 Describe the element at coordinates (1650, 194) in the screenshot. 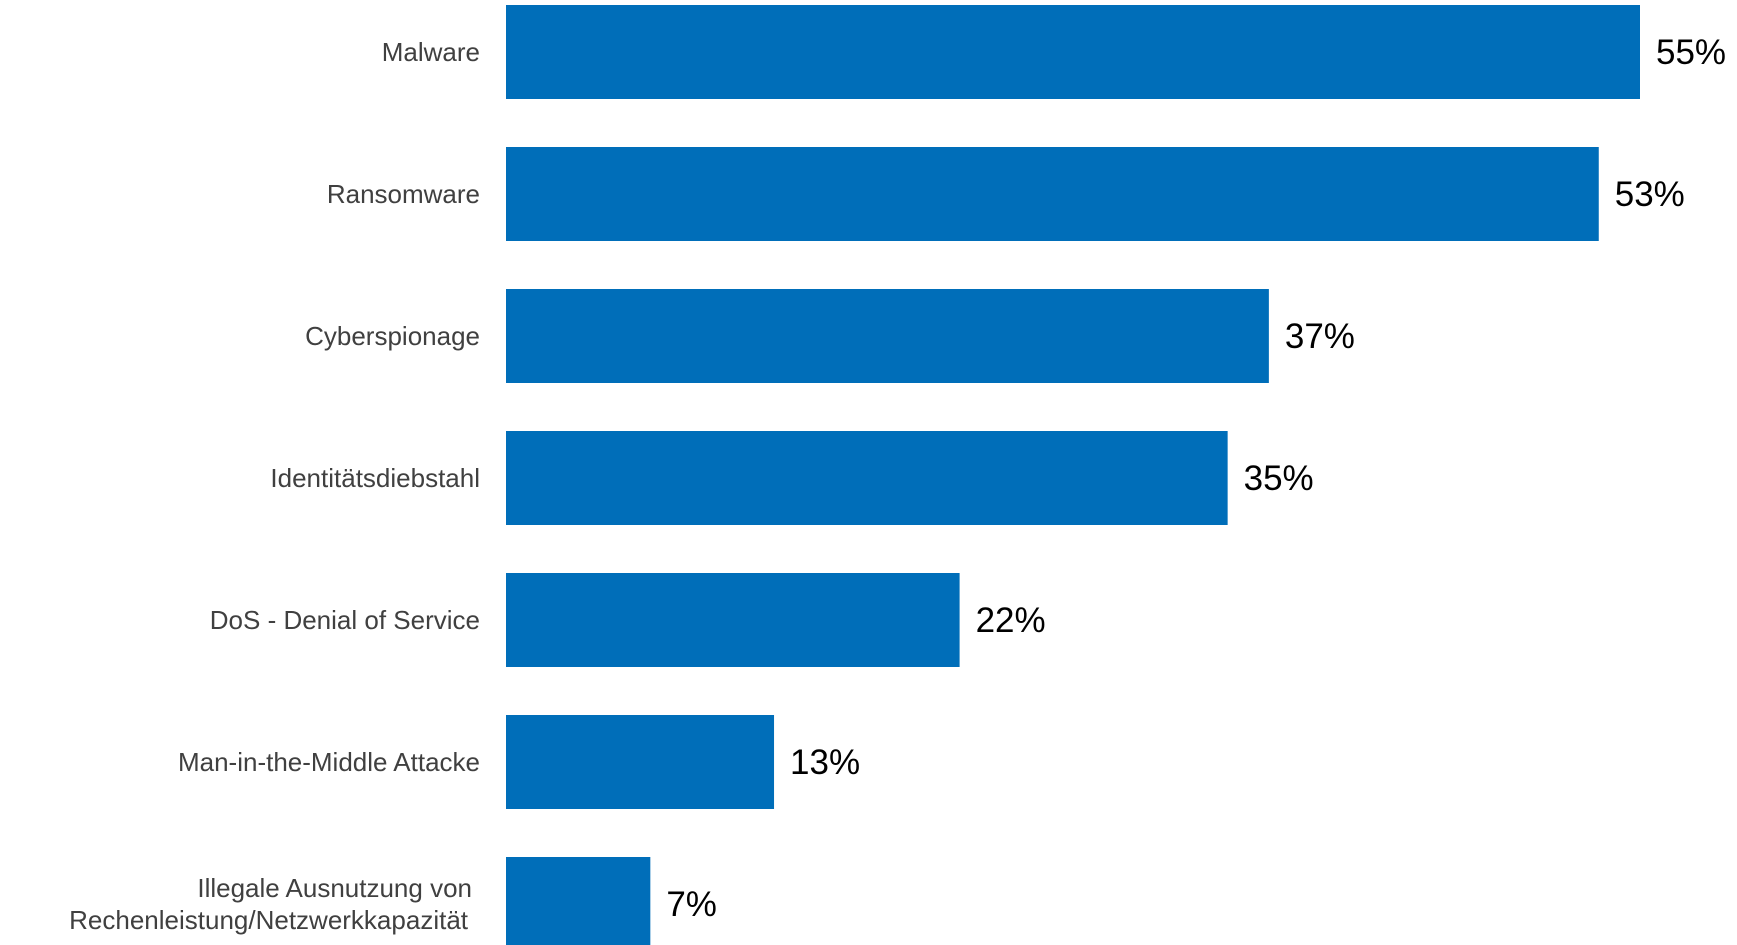

I see `value-label-1: 53%` at that location.